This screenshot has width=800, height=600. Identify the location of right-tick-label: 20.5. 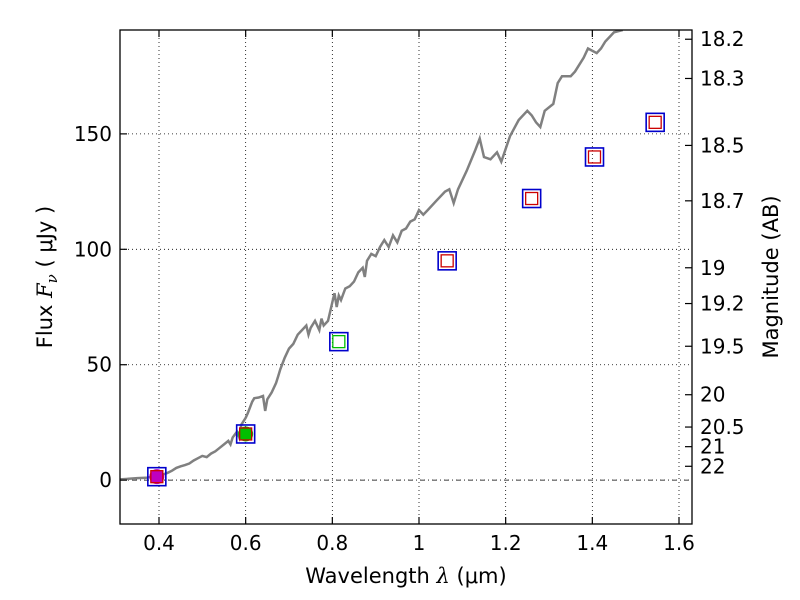
(722, 427).